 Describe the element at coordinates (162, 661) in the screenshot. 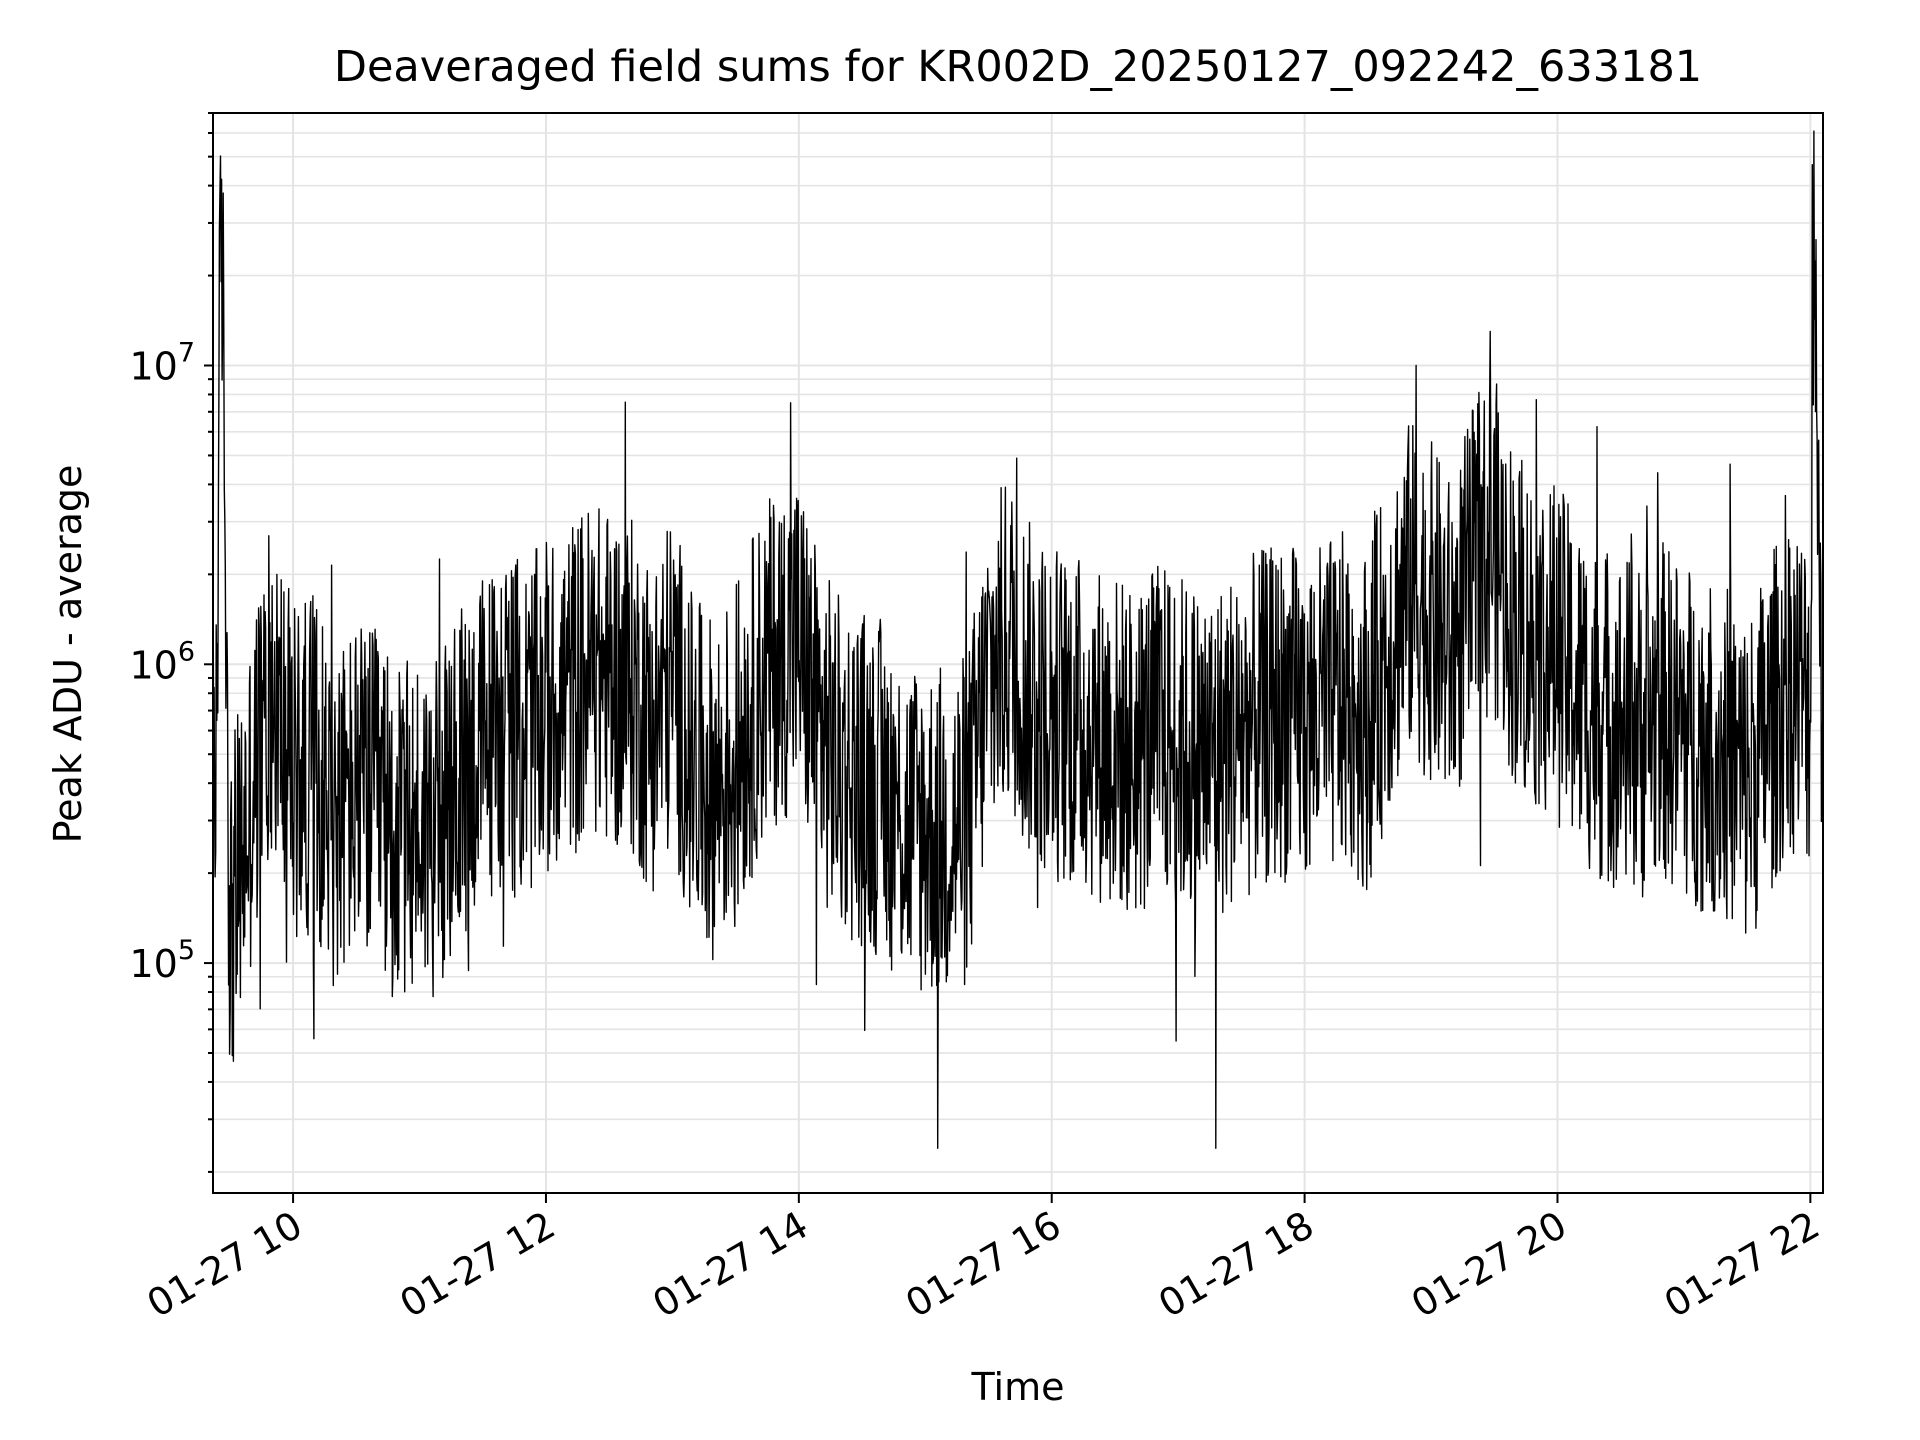

I see `y-tick-label: 10⁶` at that location.